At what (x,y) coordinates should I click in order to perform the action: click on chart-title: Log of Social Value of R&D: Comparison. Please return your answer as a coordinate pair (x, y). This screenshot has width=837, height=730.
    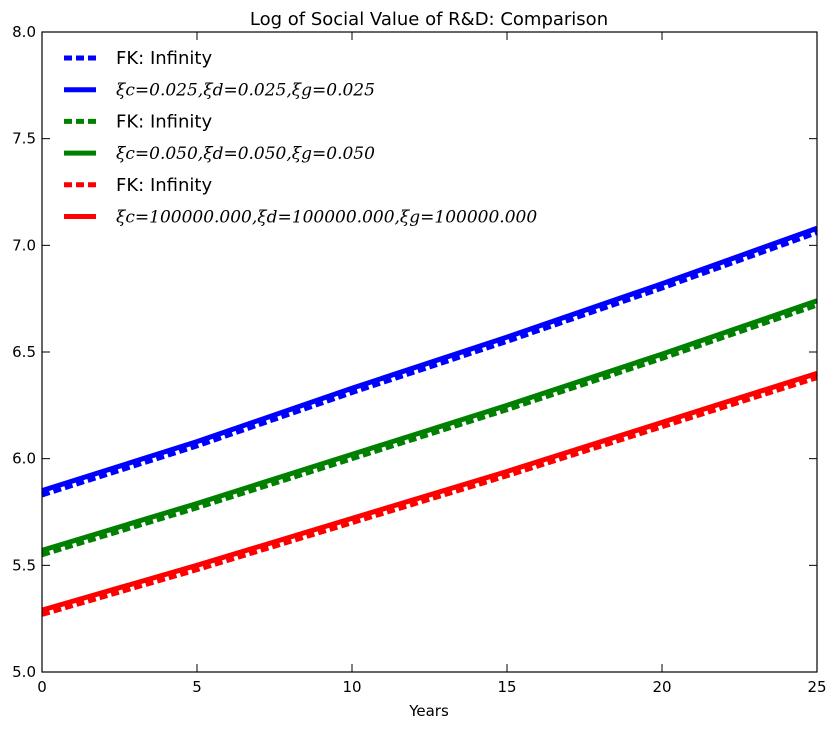
    Looking at the image, I should click on (429, 19).